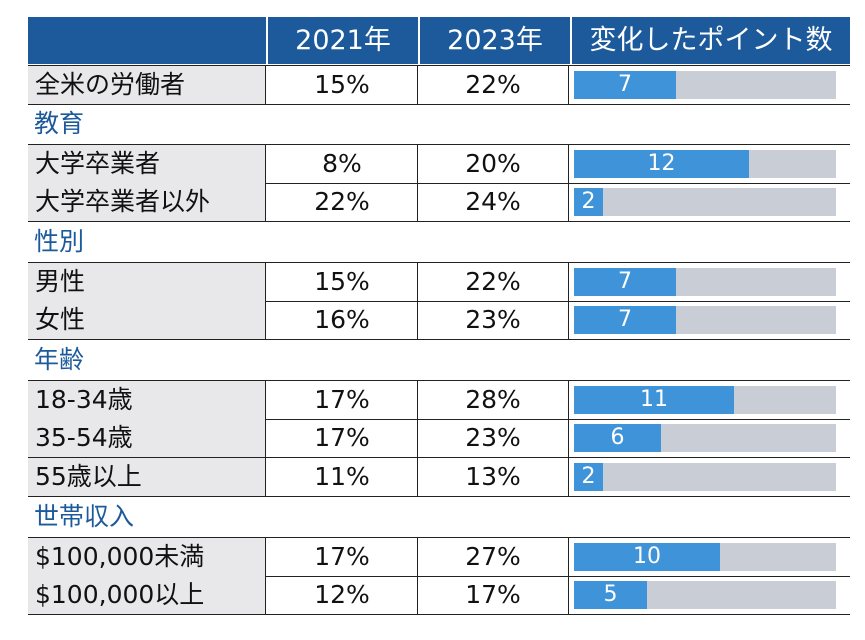  I want to click on table-row: 男性 15% 22% 7, so click(439, 282).